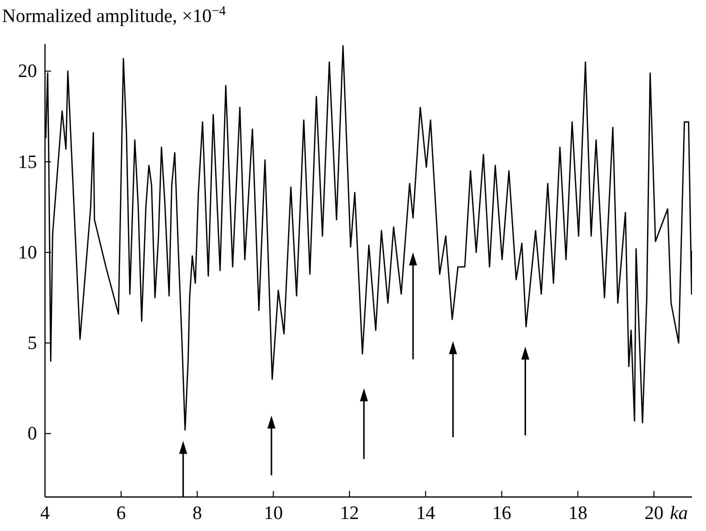 Image resolution: width=706 pixels, height=531 pixels. Describe the element at coordinates (32, 434) in the screenshot. I see `y-tick-label: 0` at that location.